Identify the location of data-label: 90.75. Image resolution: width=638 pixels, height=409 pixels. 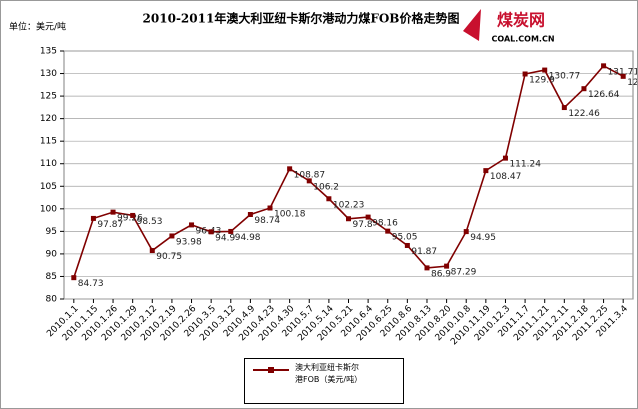
(169, 257).